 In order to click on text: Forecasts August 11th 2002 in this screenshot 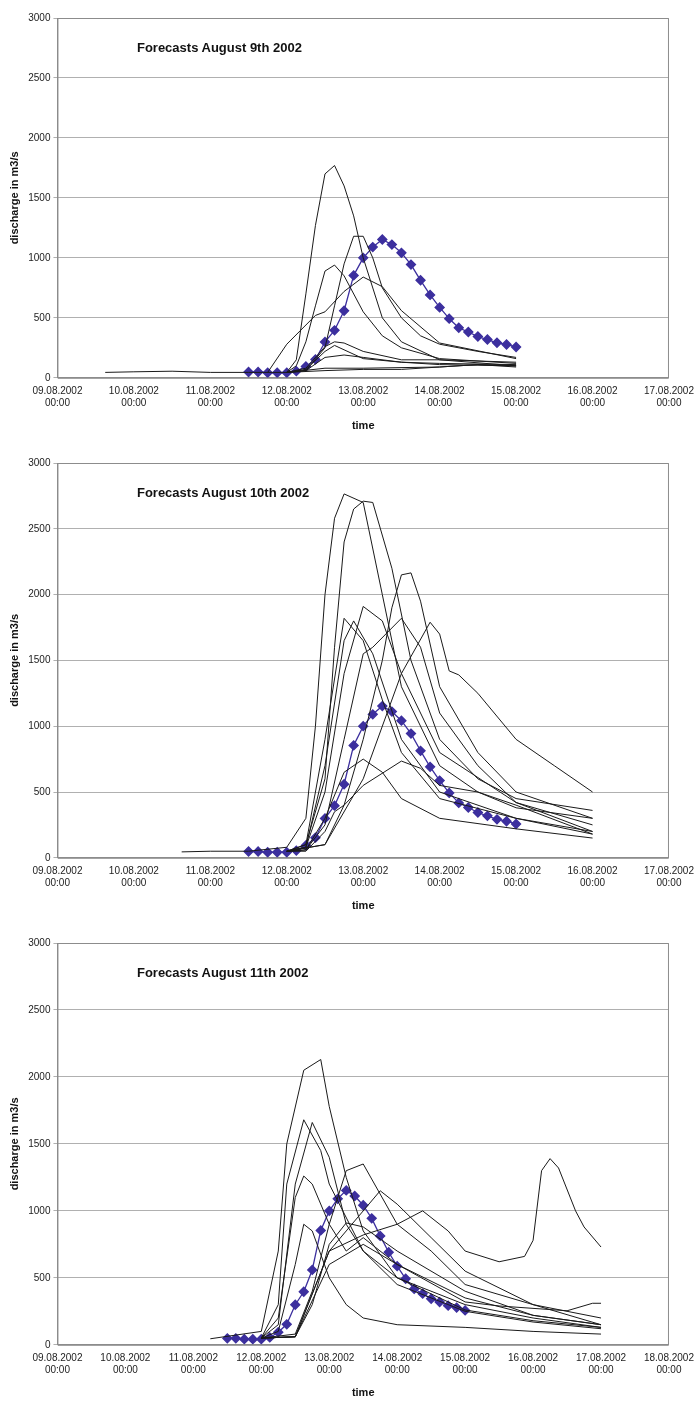, I will do `click(222, 972)`.